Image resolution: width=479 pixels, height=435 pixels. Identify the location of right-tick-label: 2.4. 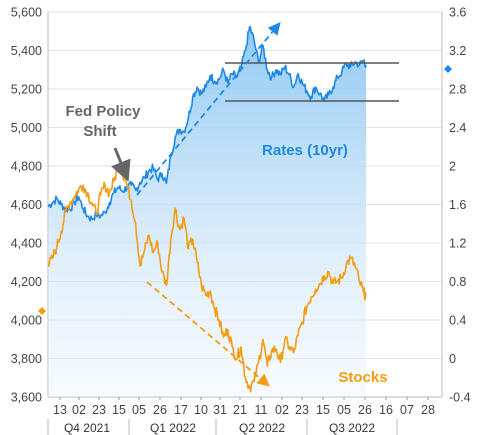
(457, 128).